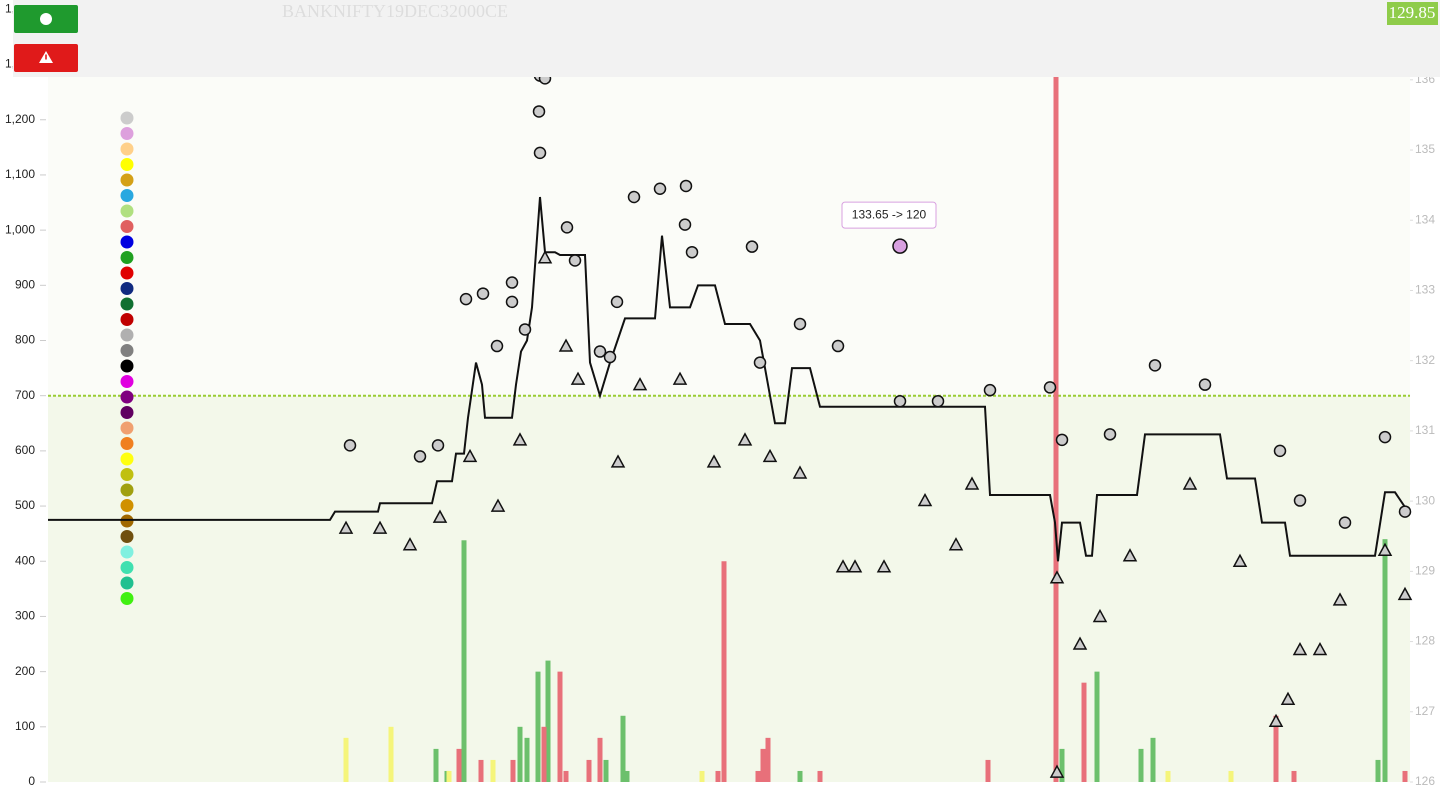 This screenshot has width=1440, height=795. I want to click on last-price: 129.85, so click(1412, 12).